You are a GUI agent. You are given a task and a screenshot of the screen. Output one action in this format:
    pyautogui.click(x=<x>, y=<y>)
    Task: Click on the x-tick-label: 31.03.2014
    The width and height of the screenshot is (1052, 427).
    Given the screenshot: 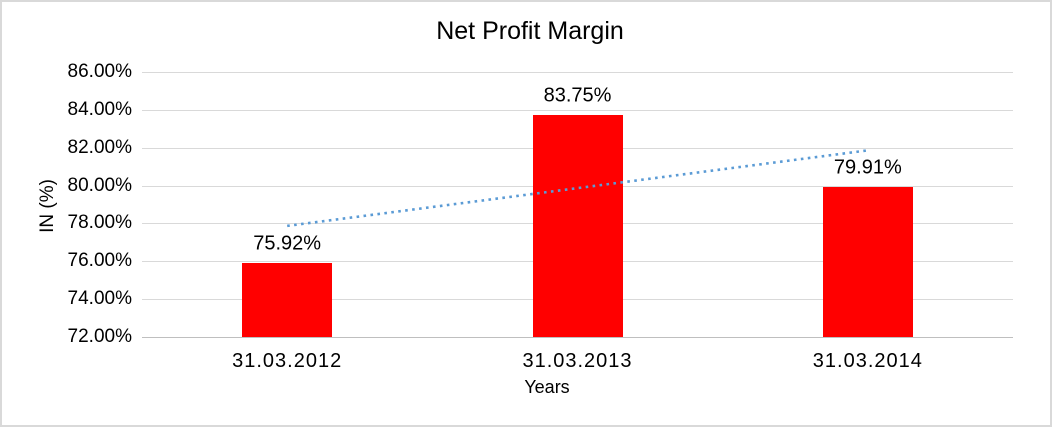 What is the action you would take?
    pyautogui.click(x=867, y=361)
    